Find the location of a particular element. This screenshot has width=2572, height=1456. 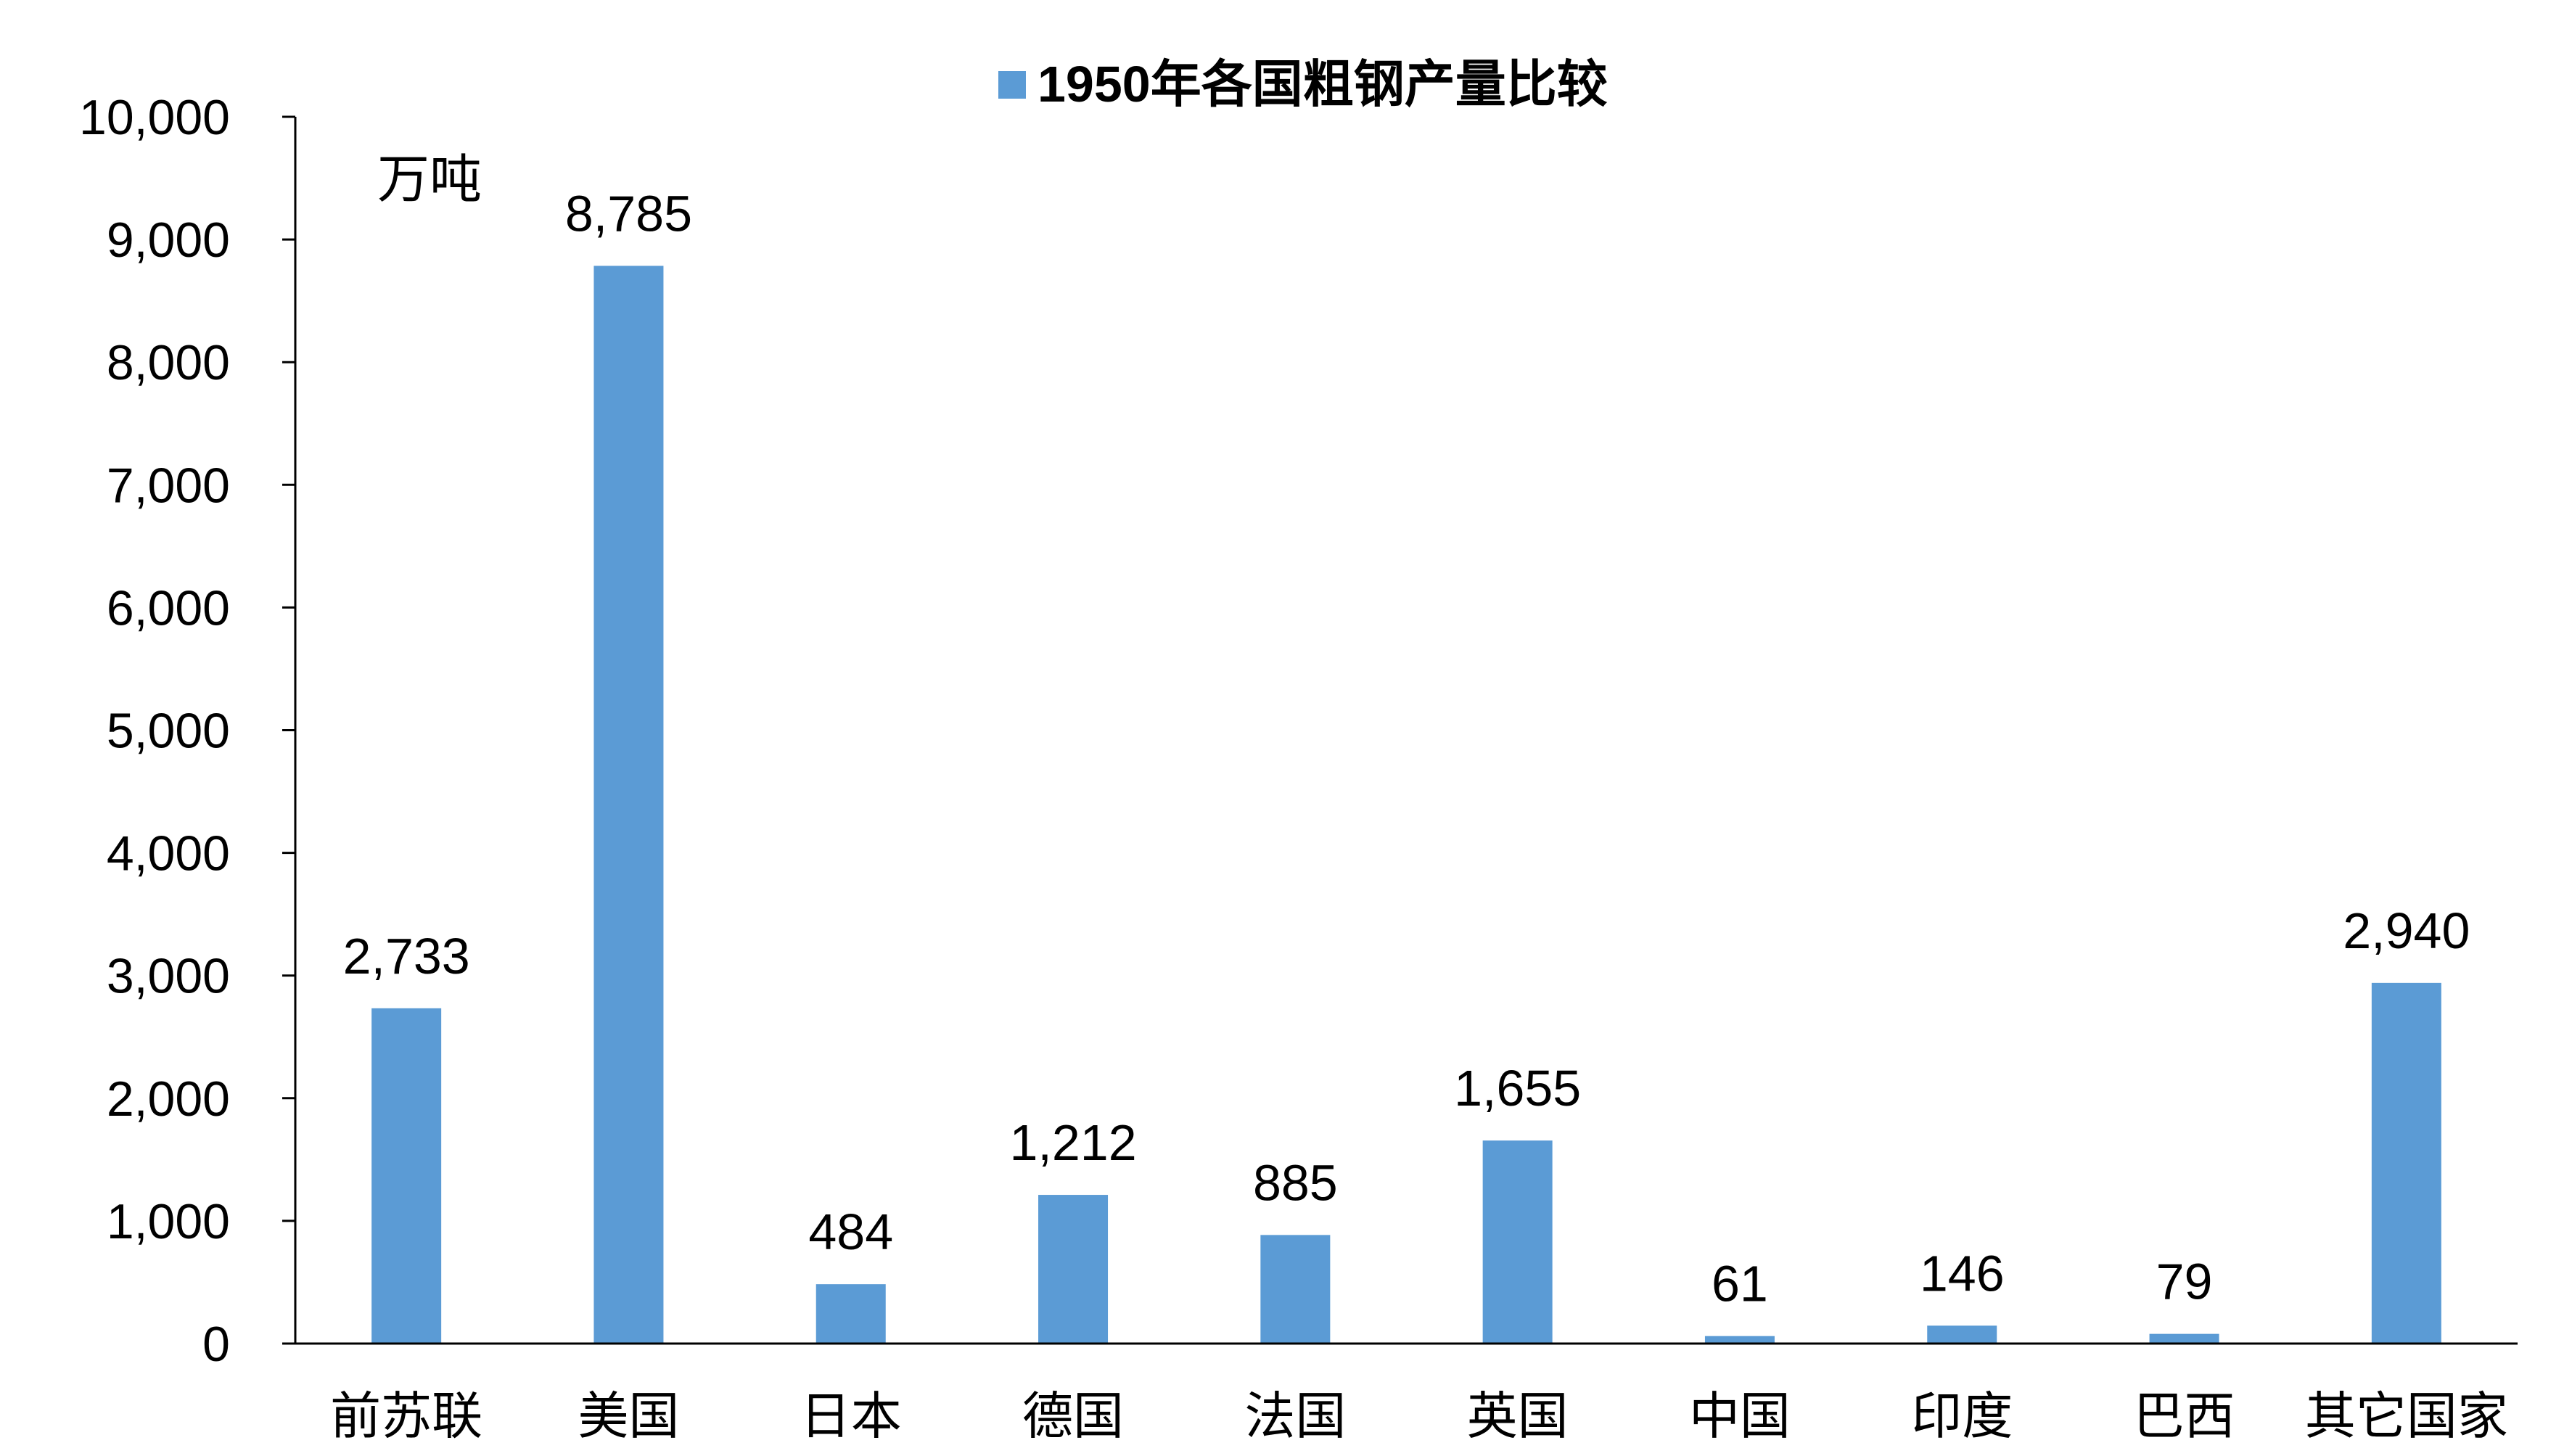

y-tick-label: 0 is located at coordinates (216, 1344).